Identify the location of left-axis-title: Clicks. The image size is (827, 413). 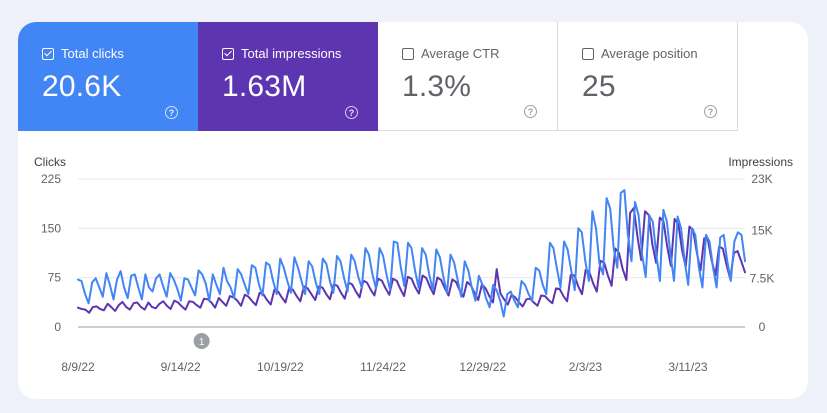
(50, 162).